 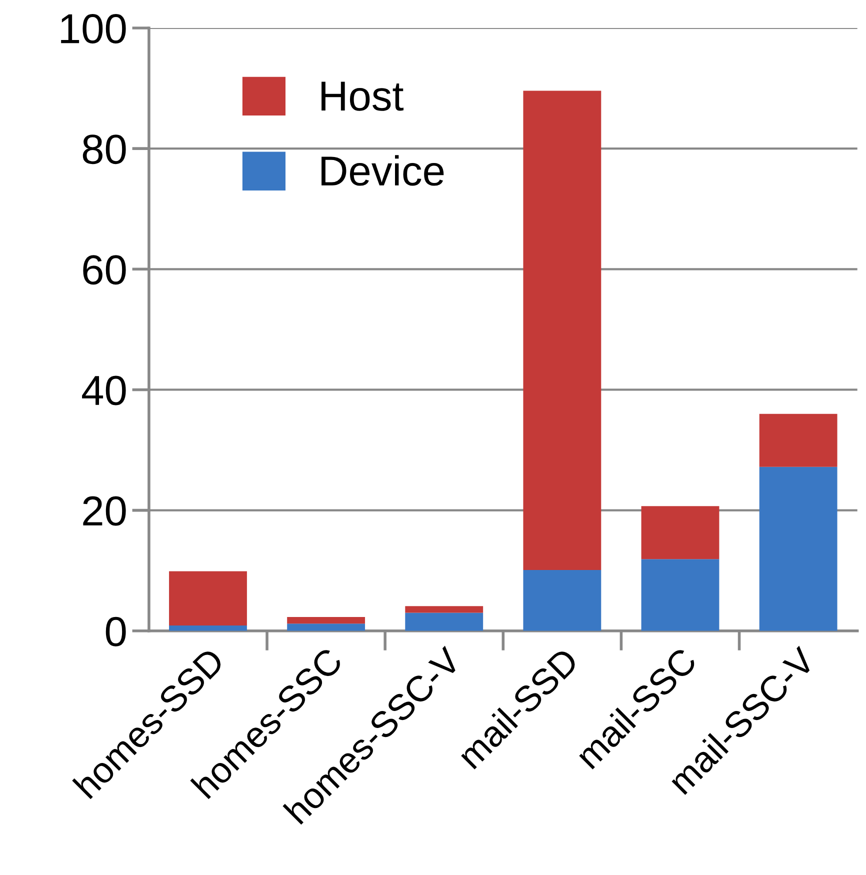 What do you see at coordinates (104, 270) in the screenshot?
I see `y-tick-label: 60` at bounding box center [104, 270].